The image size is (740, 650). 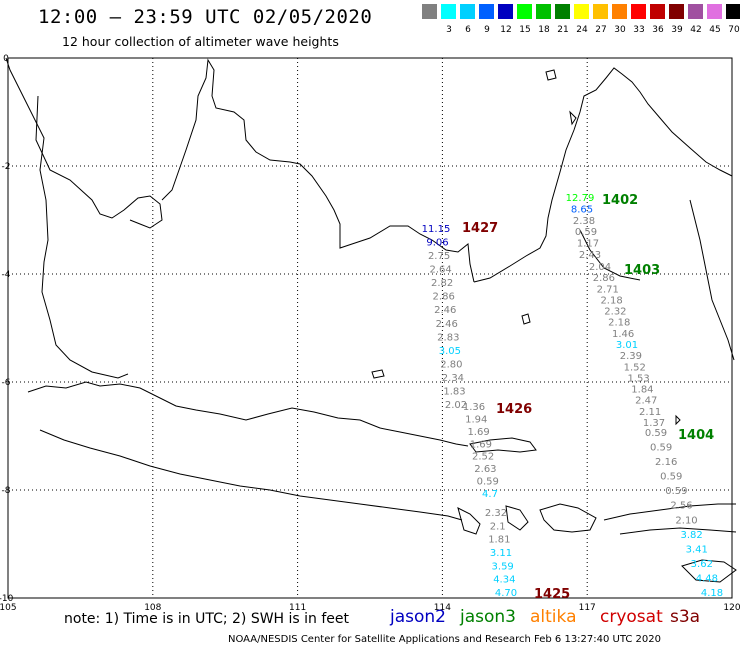 What do you see at coordinates (552, 594) in the screenshot?
I see `track-time-label: 1425` at bounding box center [552, 594].